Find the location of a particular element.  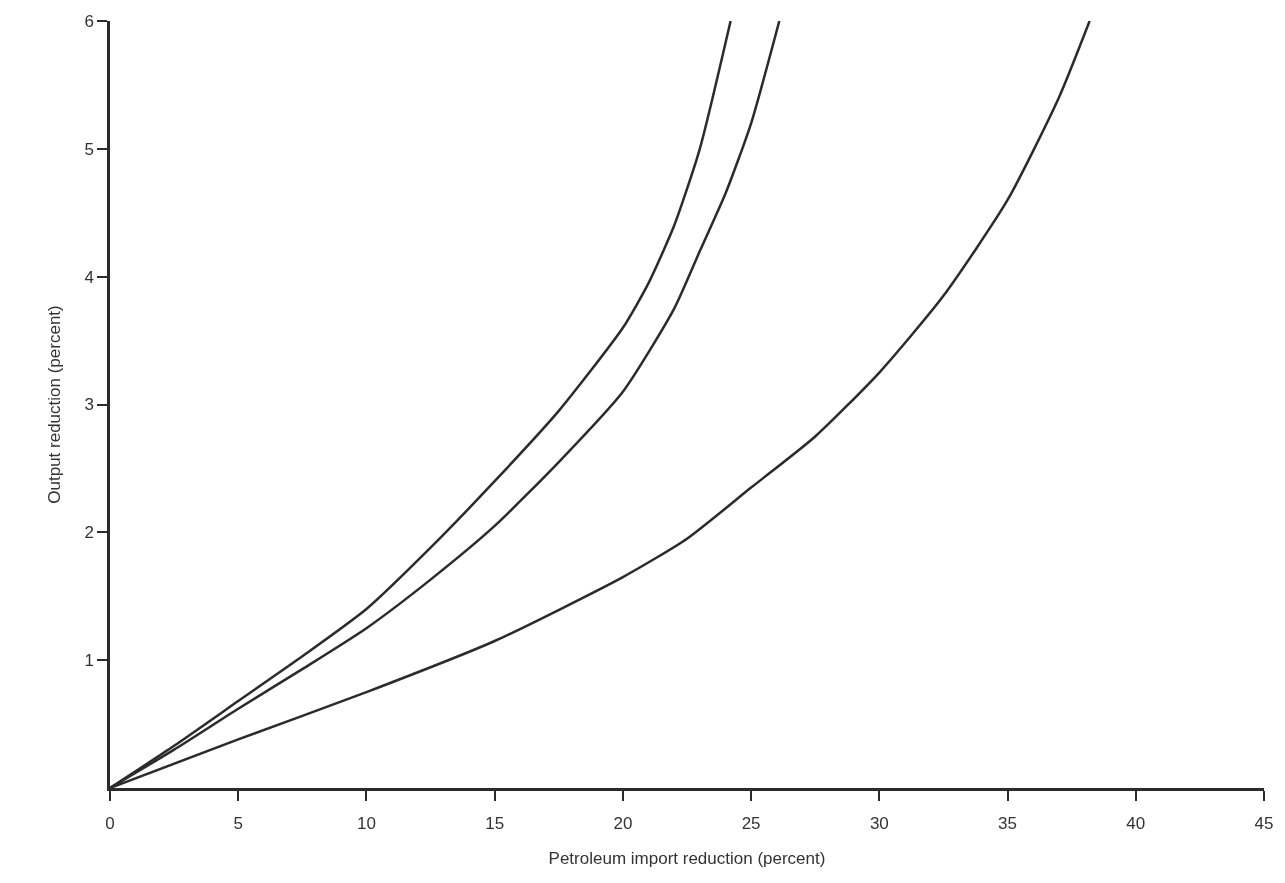

y-tick-label: 3 is located at coordinates (89, 405).